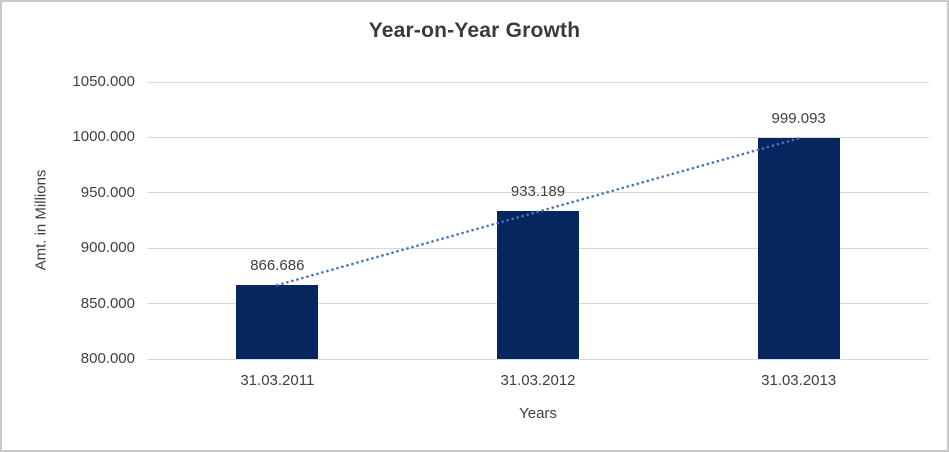 This screenshot has width=949, height=452. Describe the element at coordinates (107, 303) in the screenshot. I see `y-tick-label: 850.000` at that location.